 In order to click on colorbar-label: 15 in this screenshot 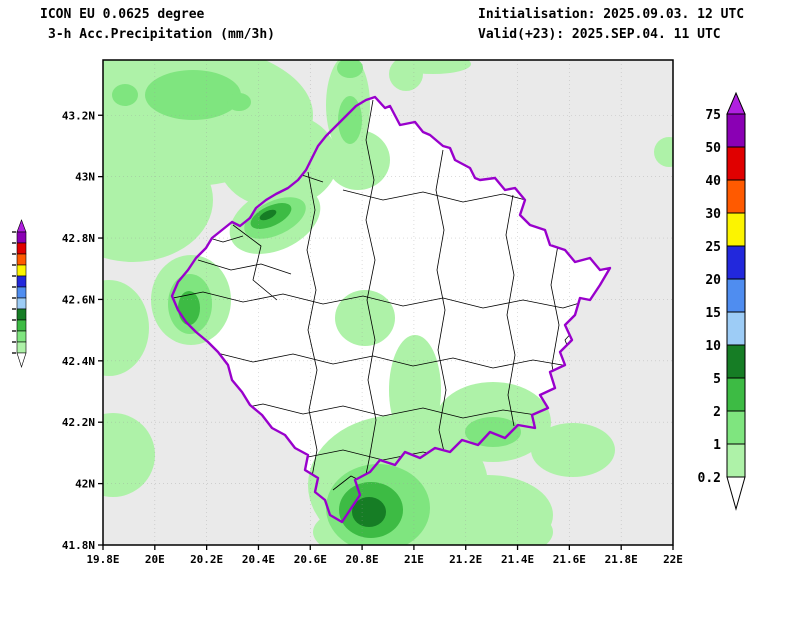, I will do `click(713, 313)`.